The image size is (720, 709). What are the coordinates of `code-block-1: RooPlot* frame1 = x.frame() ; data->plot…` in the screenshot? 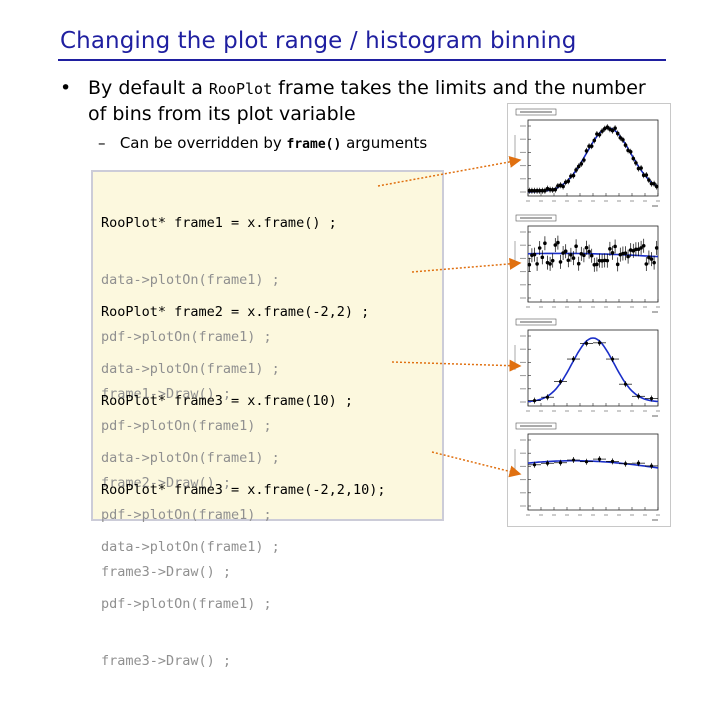 It's located at (219, 309).